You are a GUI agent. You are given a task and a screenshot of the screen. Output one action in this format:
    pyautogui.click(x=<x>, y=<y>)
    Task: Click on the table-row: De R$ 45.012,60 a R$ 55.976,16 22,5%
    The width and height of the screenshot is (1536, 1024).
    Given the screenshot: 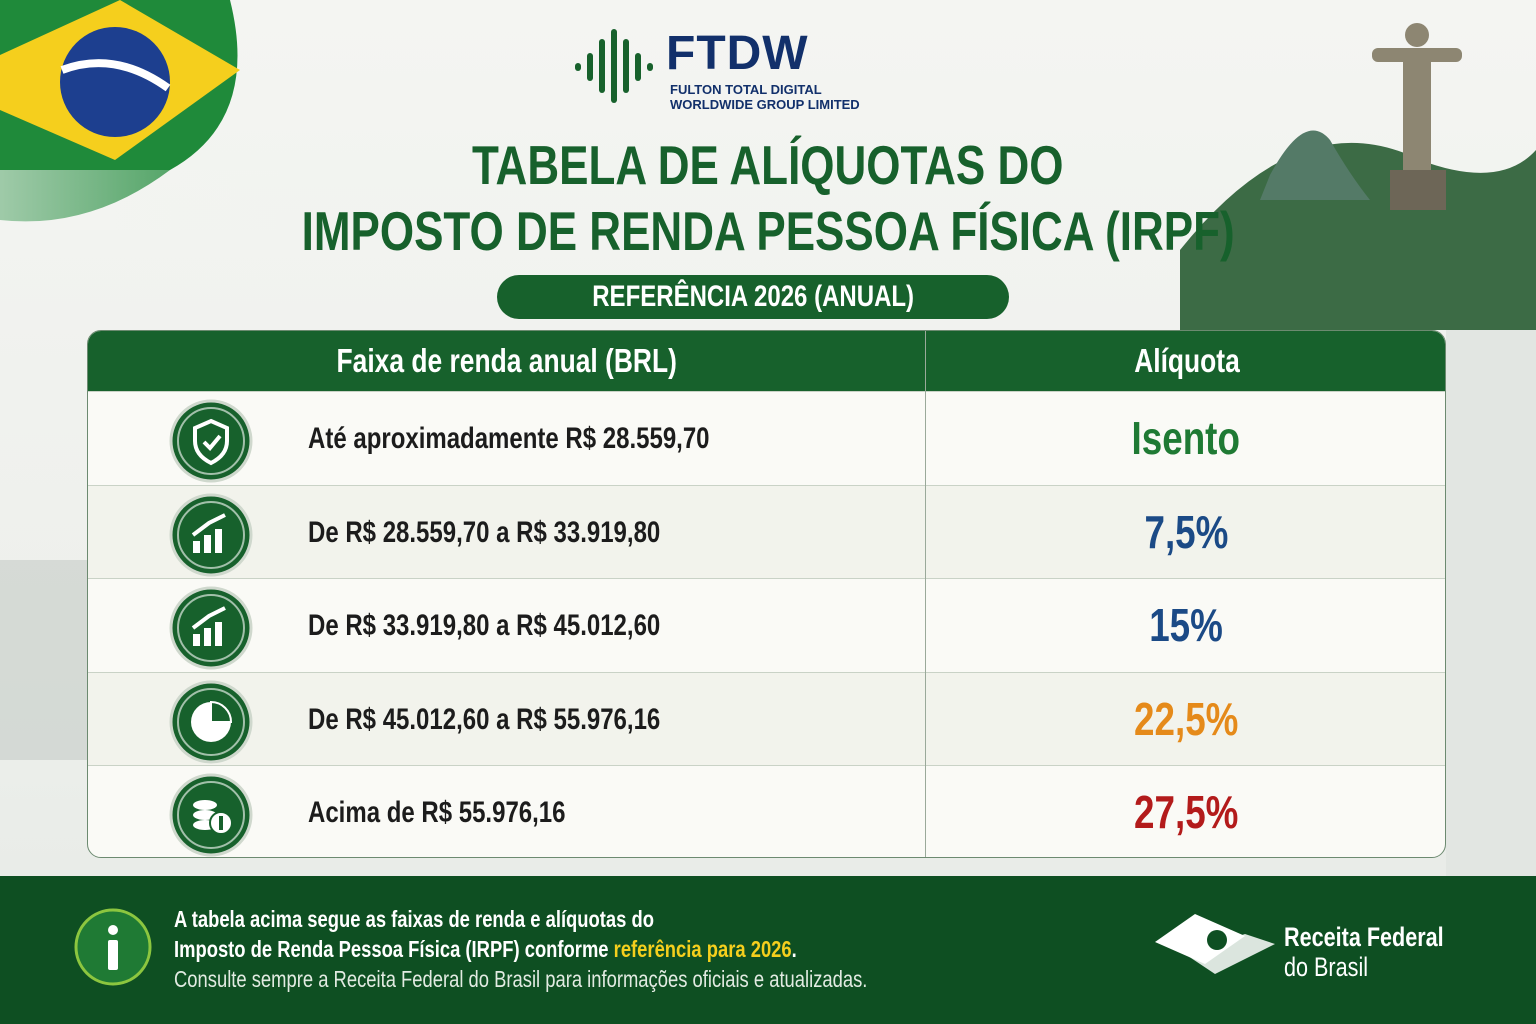 What is the action you would take?
    pyautogui.click(x=766, y=718)
    